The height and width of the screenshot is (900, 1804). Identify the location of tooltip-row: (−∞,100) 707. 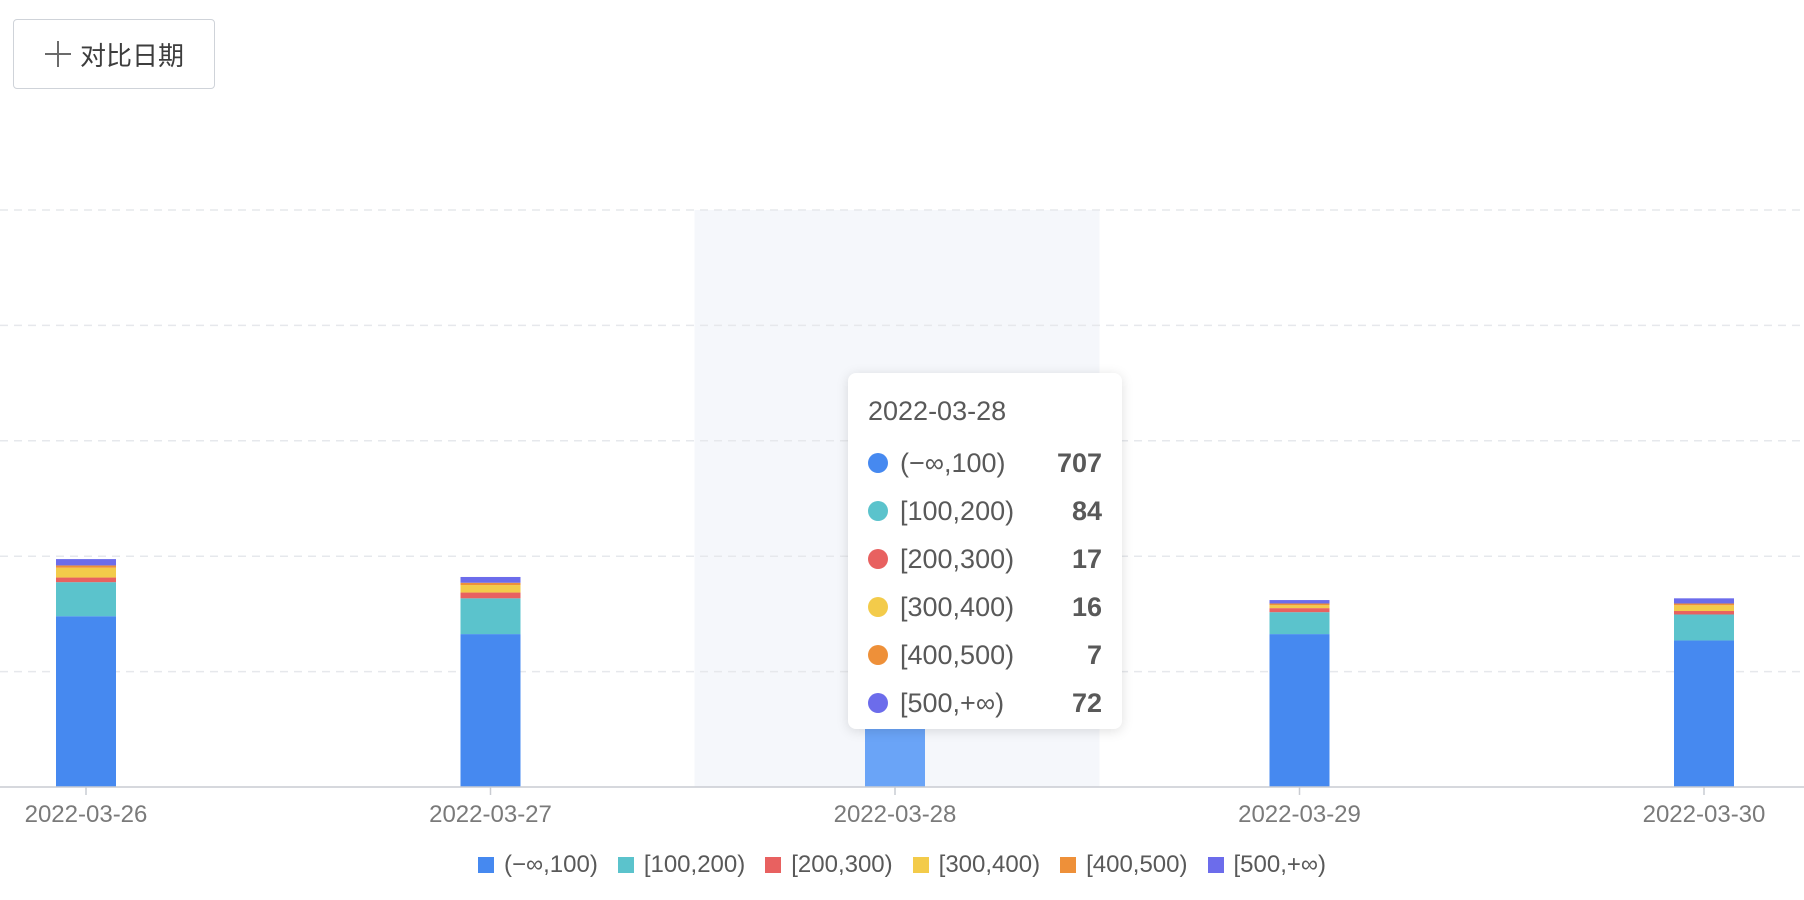
(985, 463).